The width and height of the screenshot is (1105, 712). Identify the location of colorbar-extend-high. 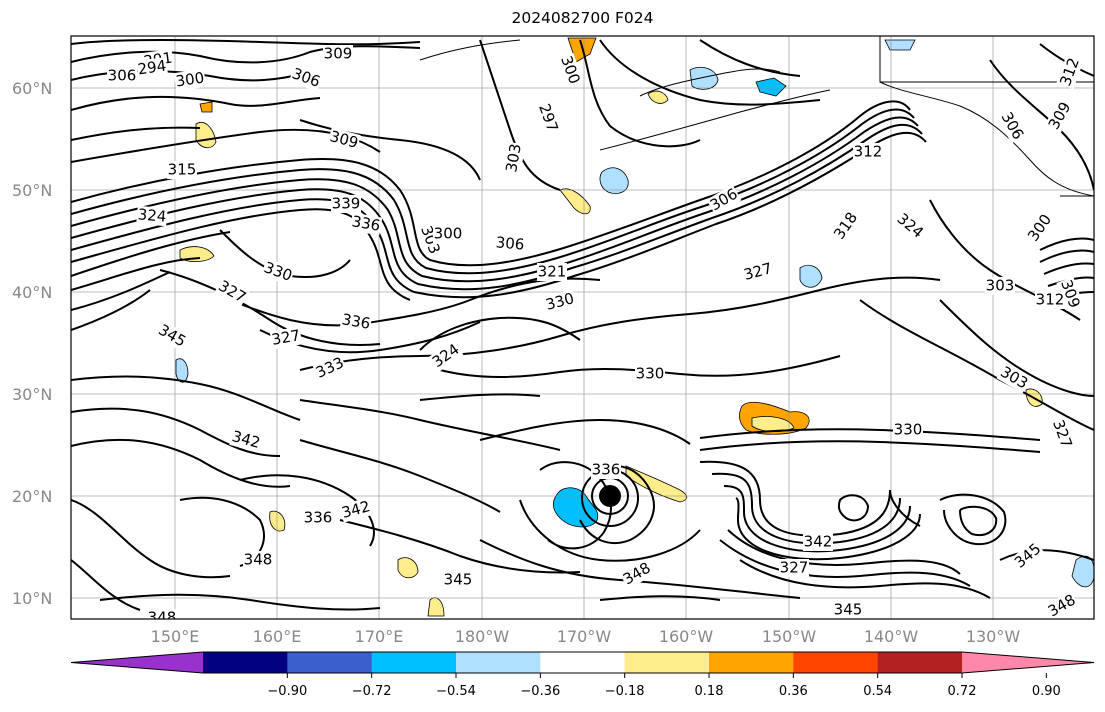
(1028, 662).